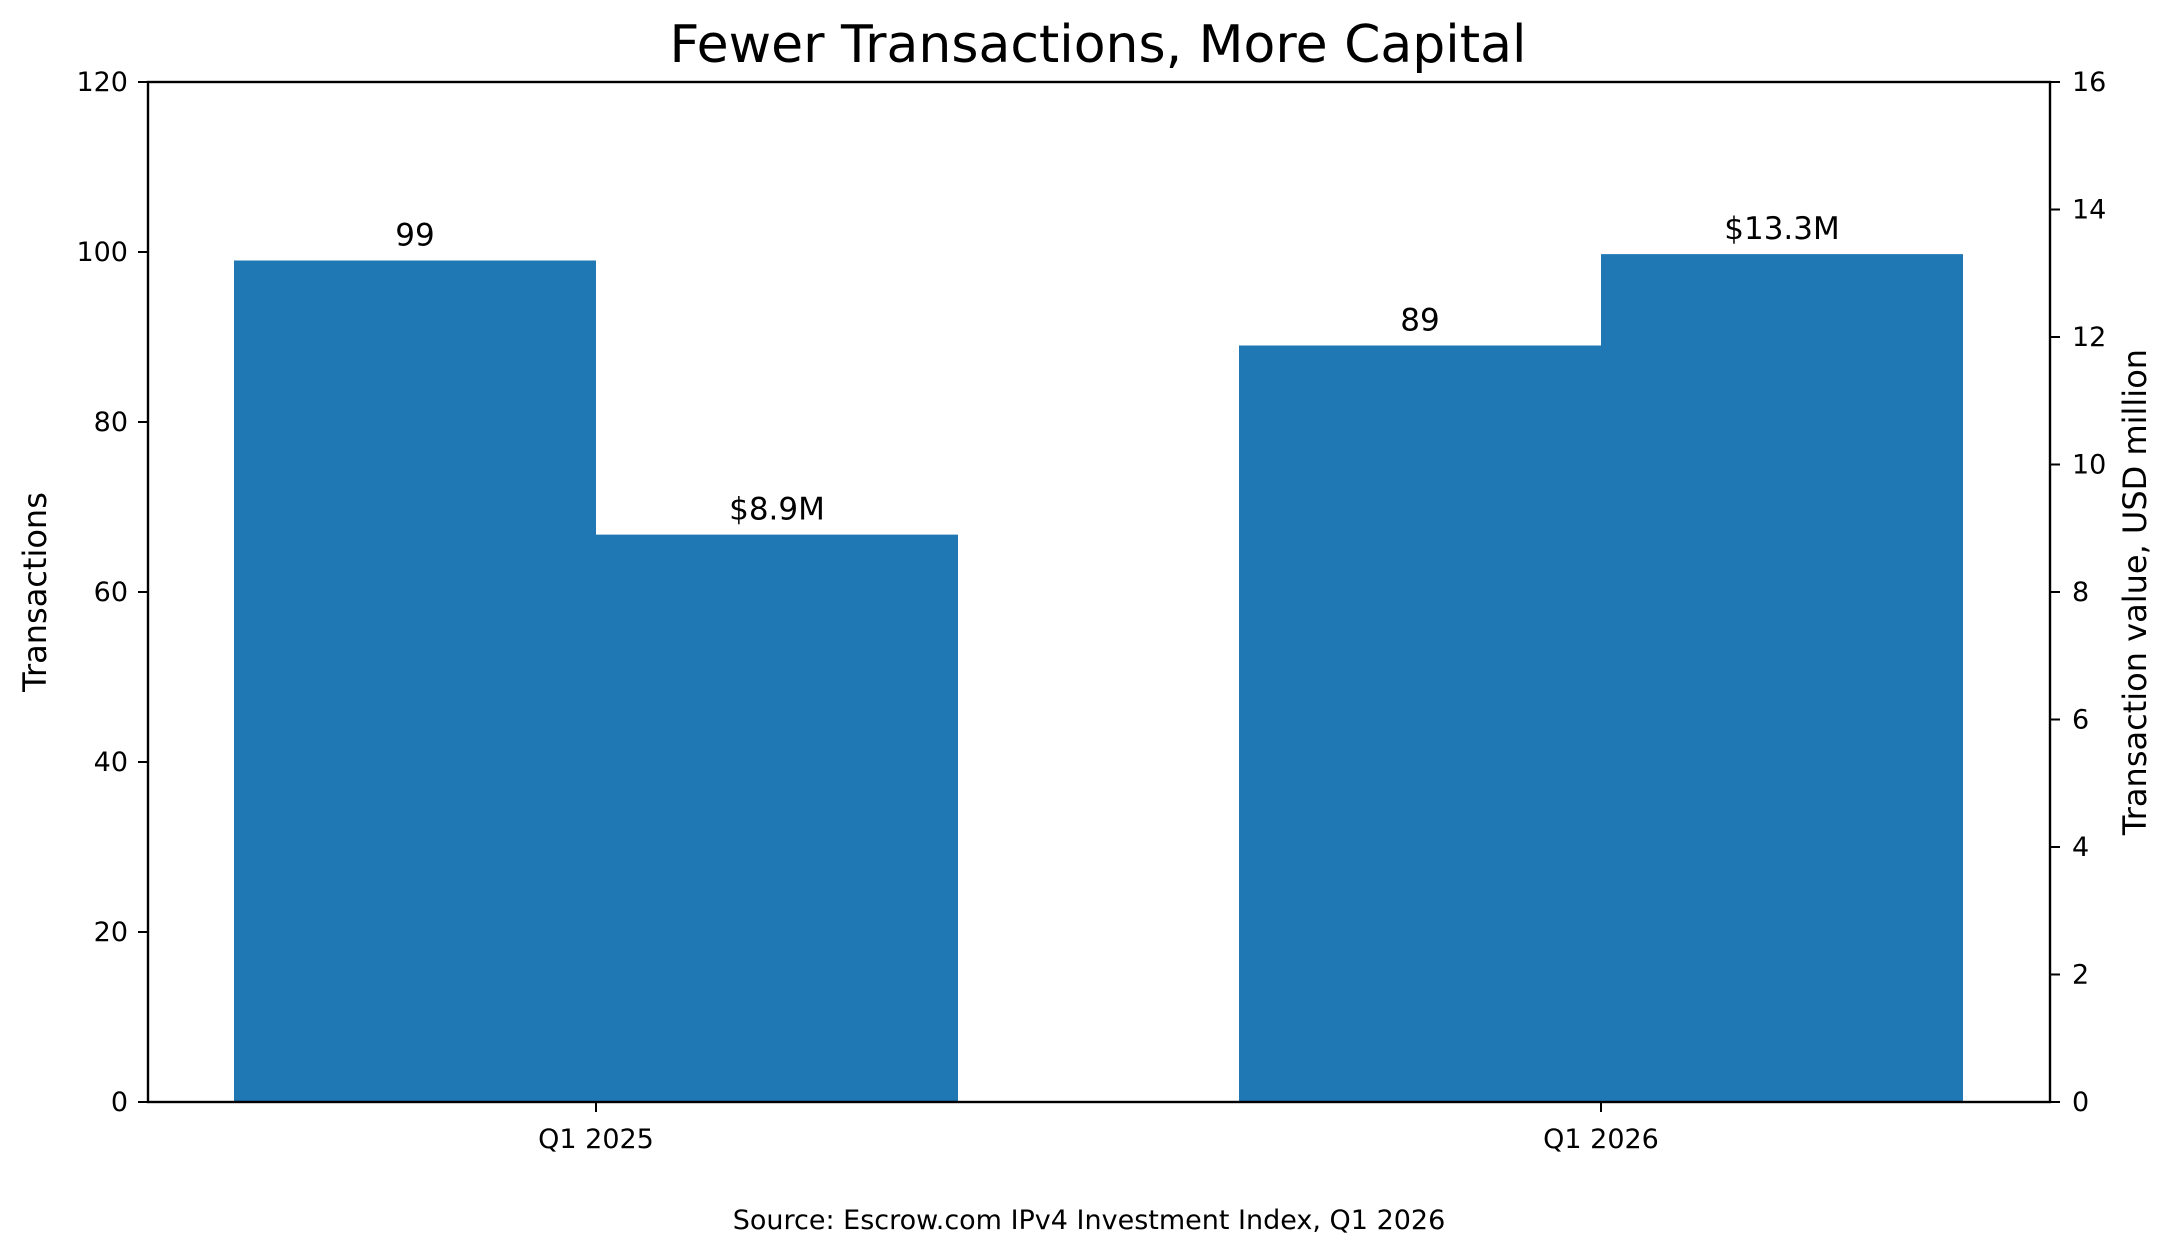  What do you see at coordinates (2080, 975) in the screenshot?
I see `y2-tick-label: 2` at bounding box center [2080, 975].